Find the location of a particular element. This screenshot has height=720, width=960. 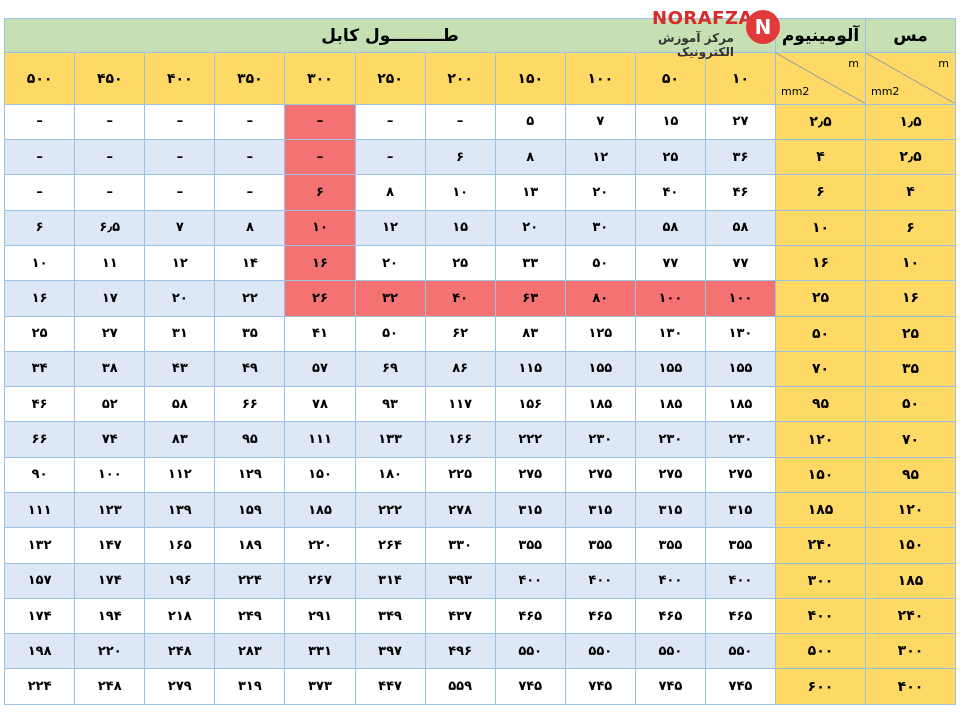

value-cell: ۱۴ is located at coordinates (250, 263).